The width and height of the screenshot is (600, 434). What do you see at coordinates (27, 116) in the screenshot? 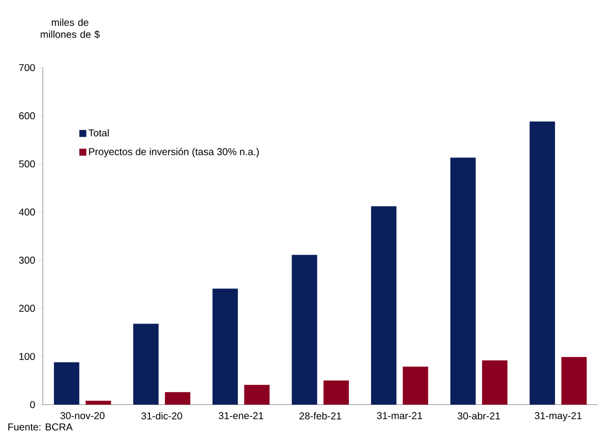
I see `y-tick-label: 600` at bounding box center [27, 116].